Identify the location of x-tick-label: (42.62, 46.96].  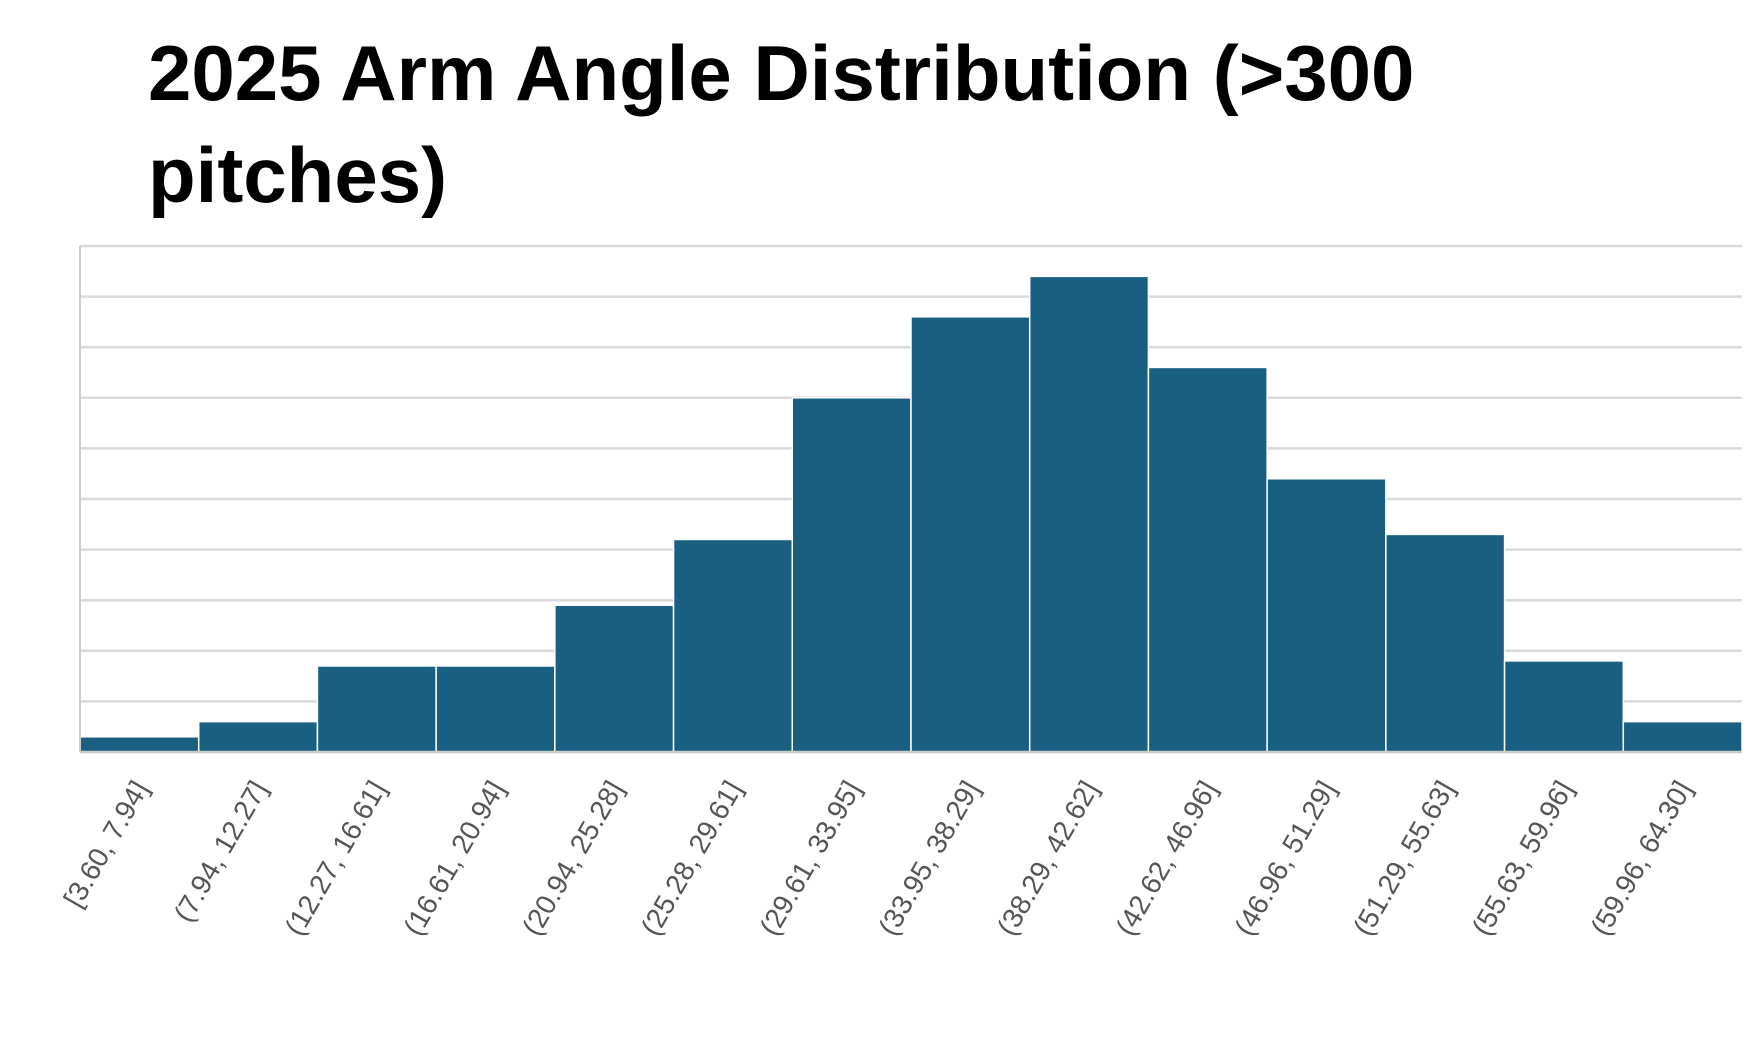
(1166, 858).